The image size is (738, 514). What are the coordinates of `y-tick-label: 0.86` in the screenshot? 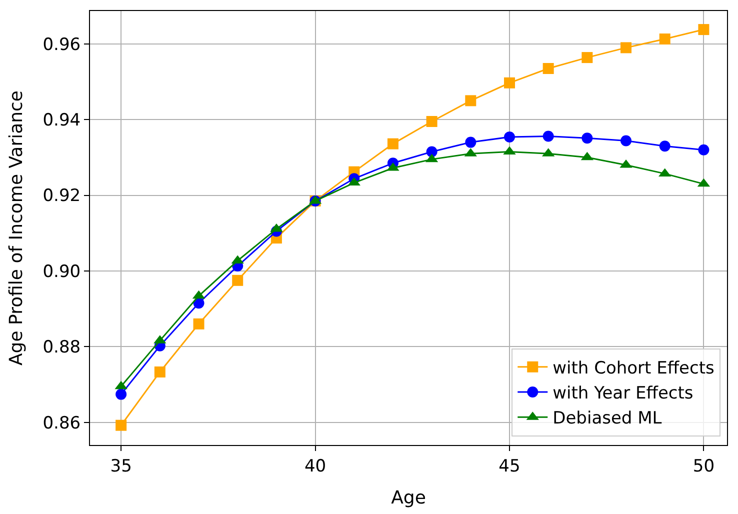 It's located at (61, 423).